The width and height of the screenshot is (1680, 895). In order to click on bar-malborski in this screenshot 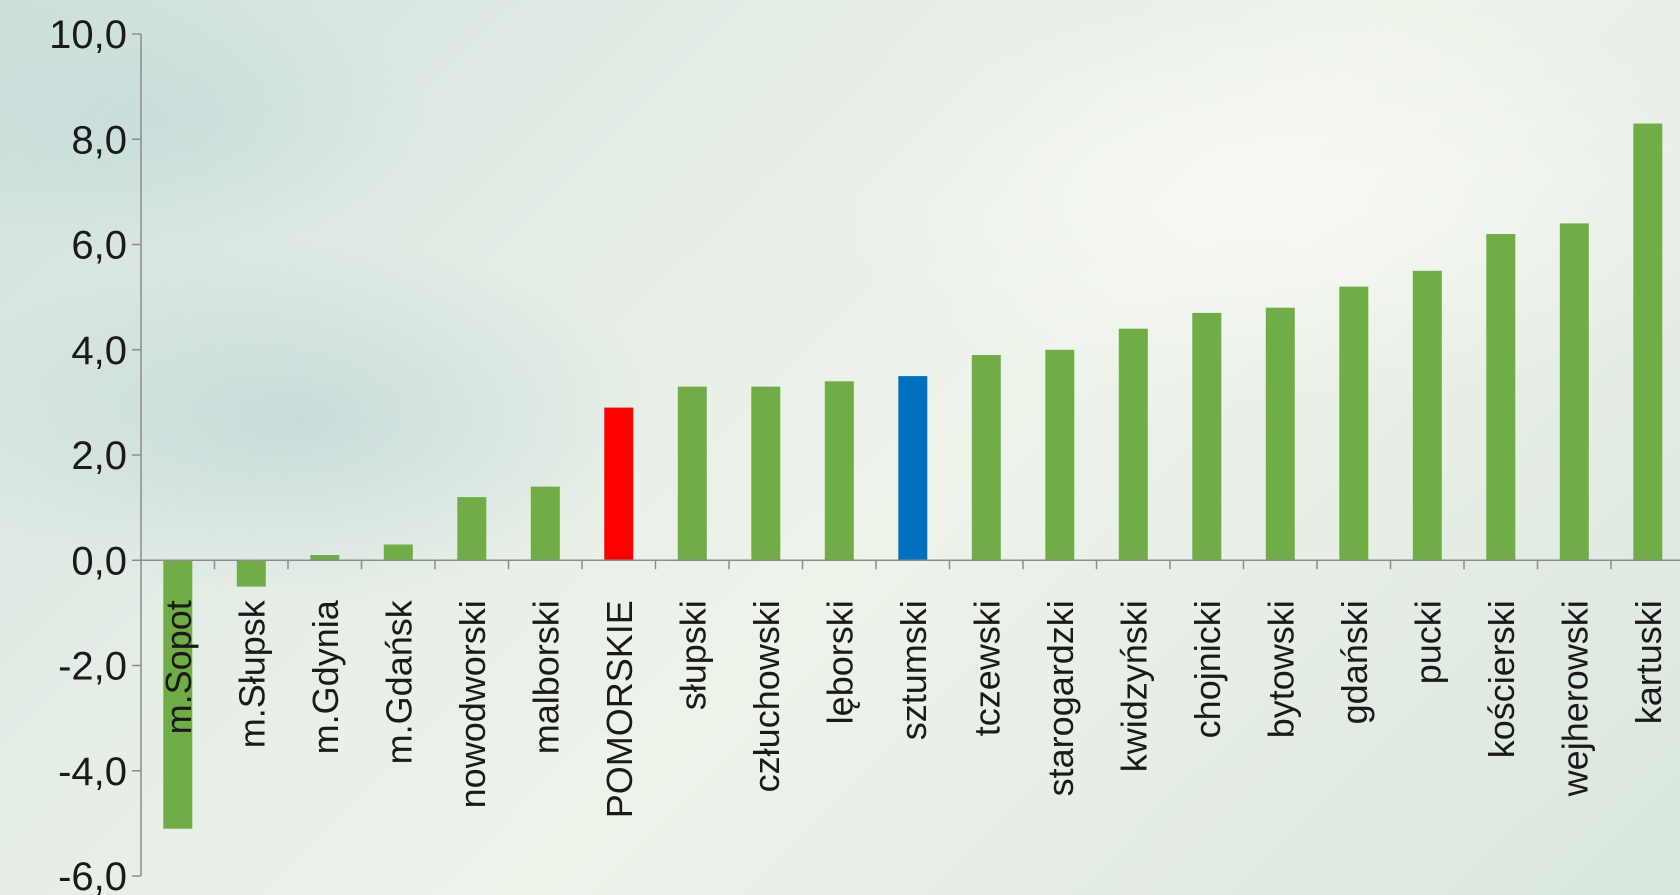, I will do `click(545, 523)`.